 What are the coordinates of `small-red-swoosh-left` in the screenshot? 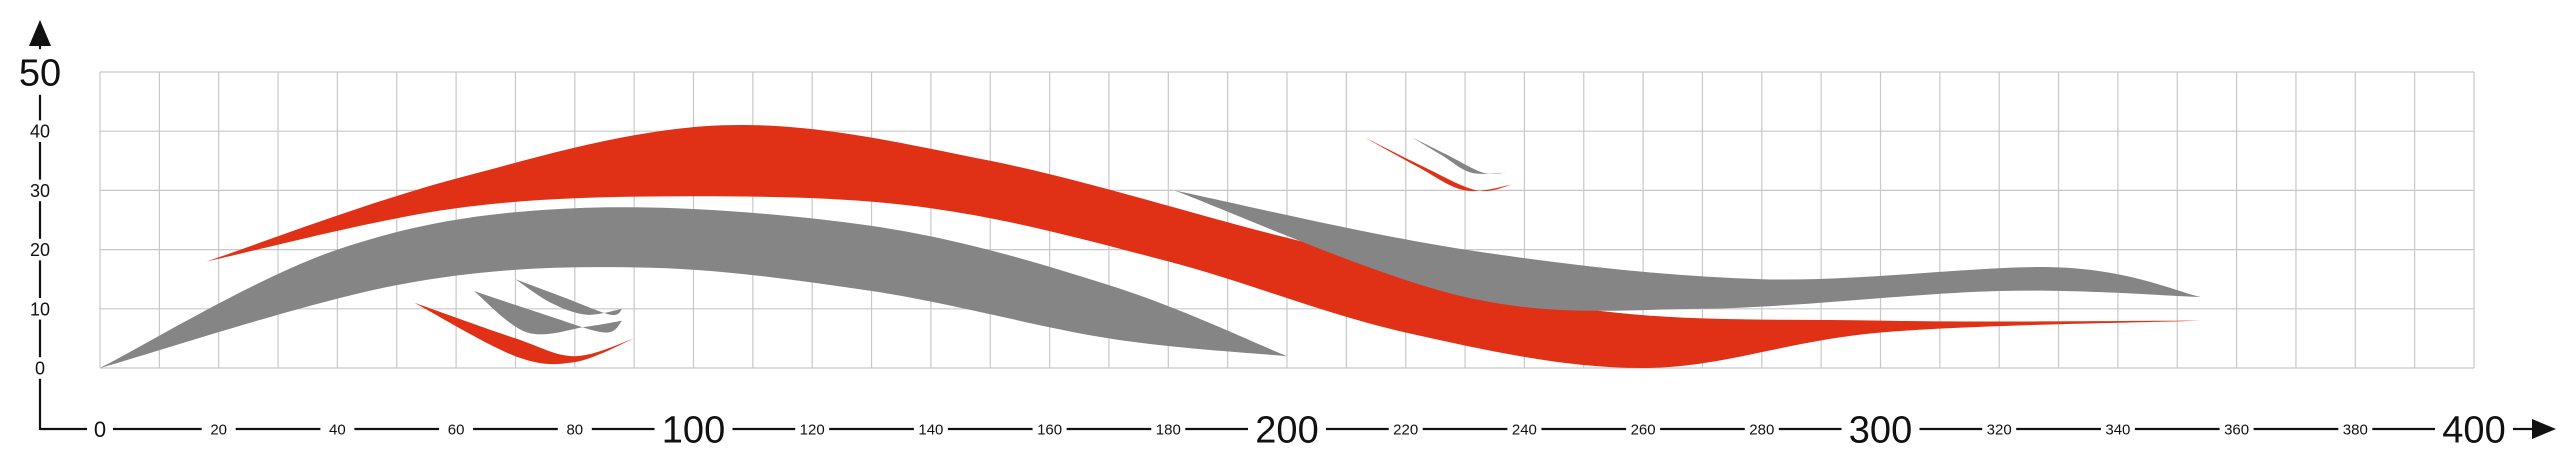 It's located at (524, 333).